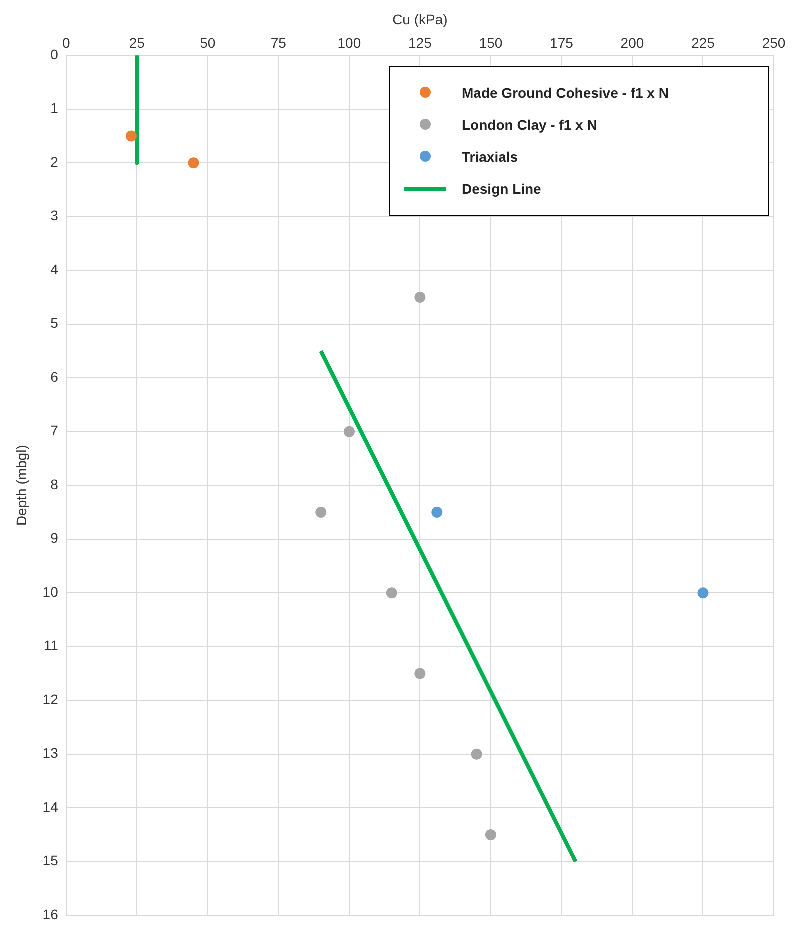 This screenshot has height=932, width=794. What do you see at coordinates (562, 43) in the screenshot?
I see `x-tick-label: 175` at bounding box center [562, 43].